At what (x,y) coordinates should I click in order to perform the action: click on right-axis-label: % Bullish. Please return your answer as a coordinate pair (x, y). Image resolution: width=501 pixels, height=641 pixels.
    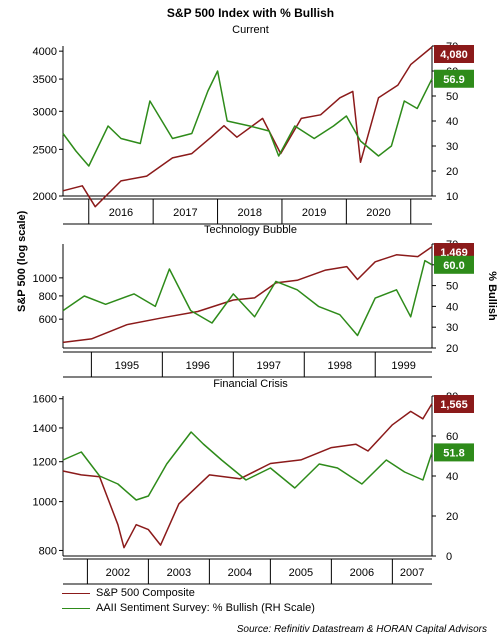
    Looking at the image, I should click on (492, 296).